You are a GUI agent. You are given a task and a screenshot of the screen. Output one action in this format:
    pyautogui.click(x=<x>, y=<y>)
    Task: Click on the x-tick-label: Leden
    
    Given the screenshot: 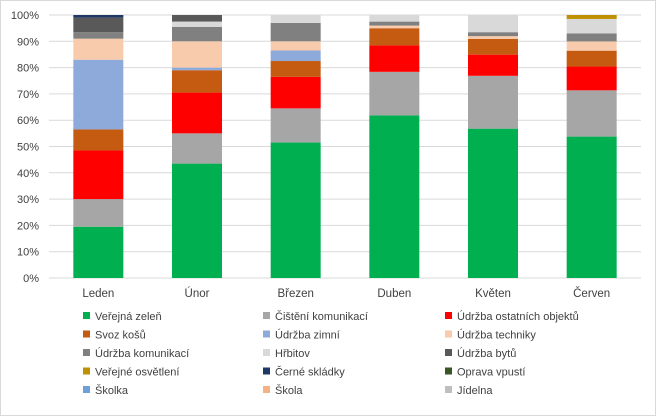 What is the action you would take?
    pyautogui.click(x=98, y=294)
    